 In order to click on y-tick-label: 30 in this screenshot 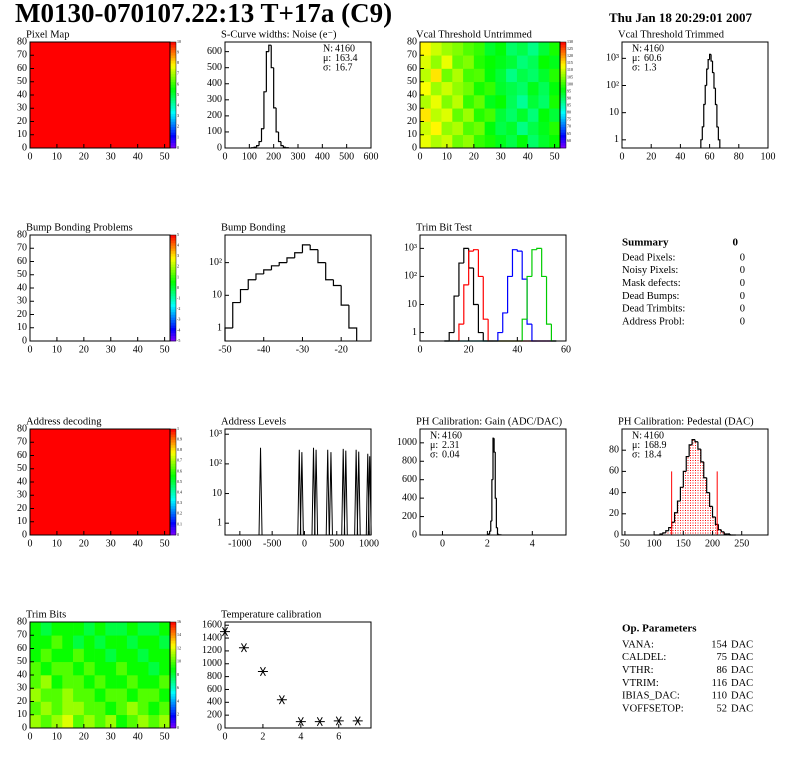, I will do `click(22, 301)`.